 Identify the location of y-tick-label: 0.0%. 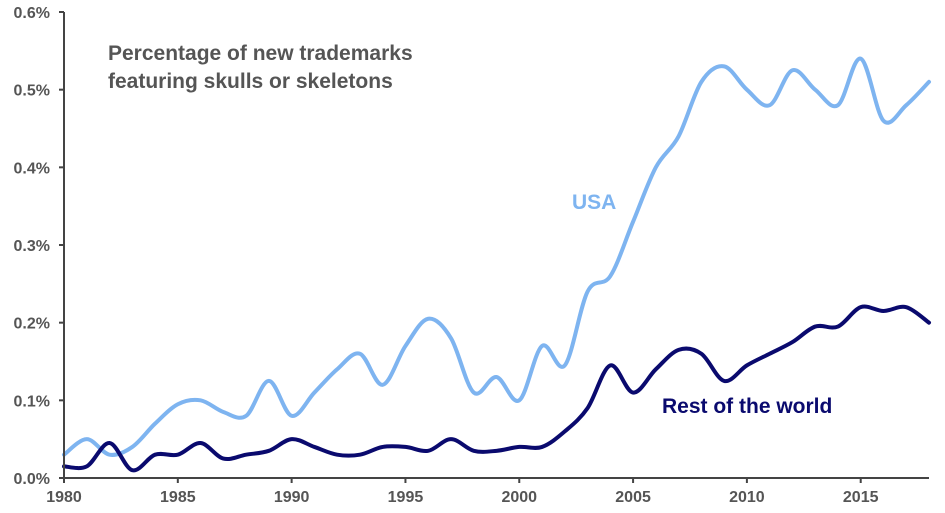
(32, 479).